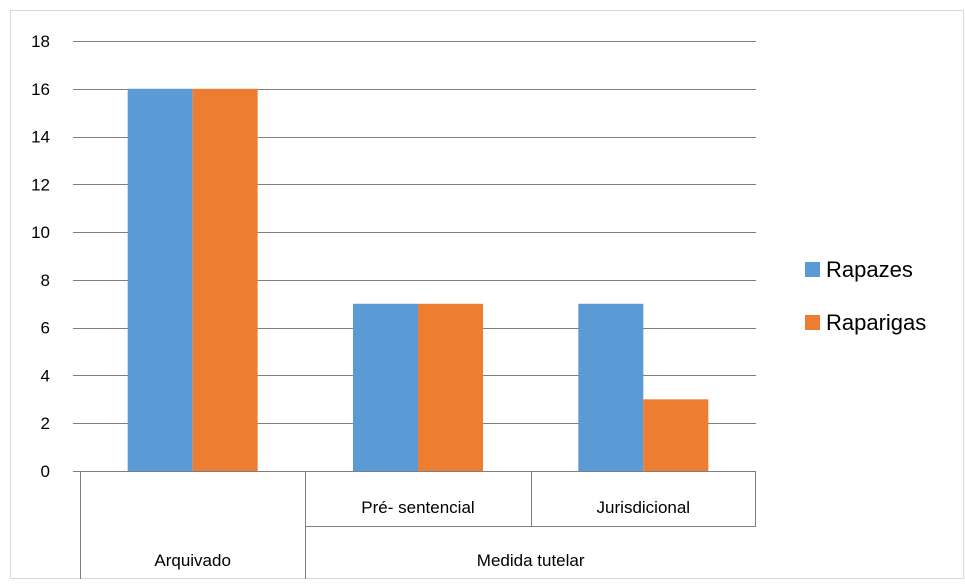  I want to click on y-tick-label: 18, so click(40, 41).